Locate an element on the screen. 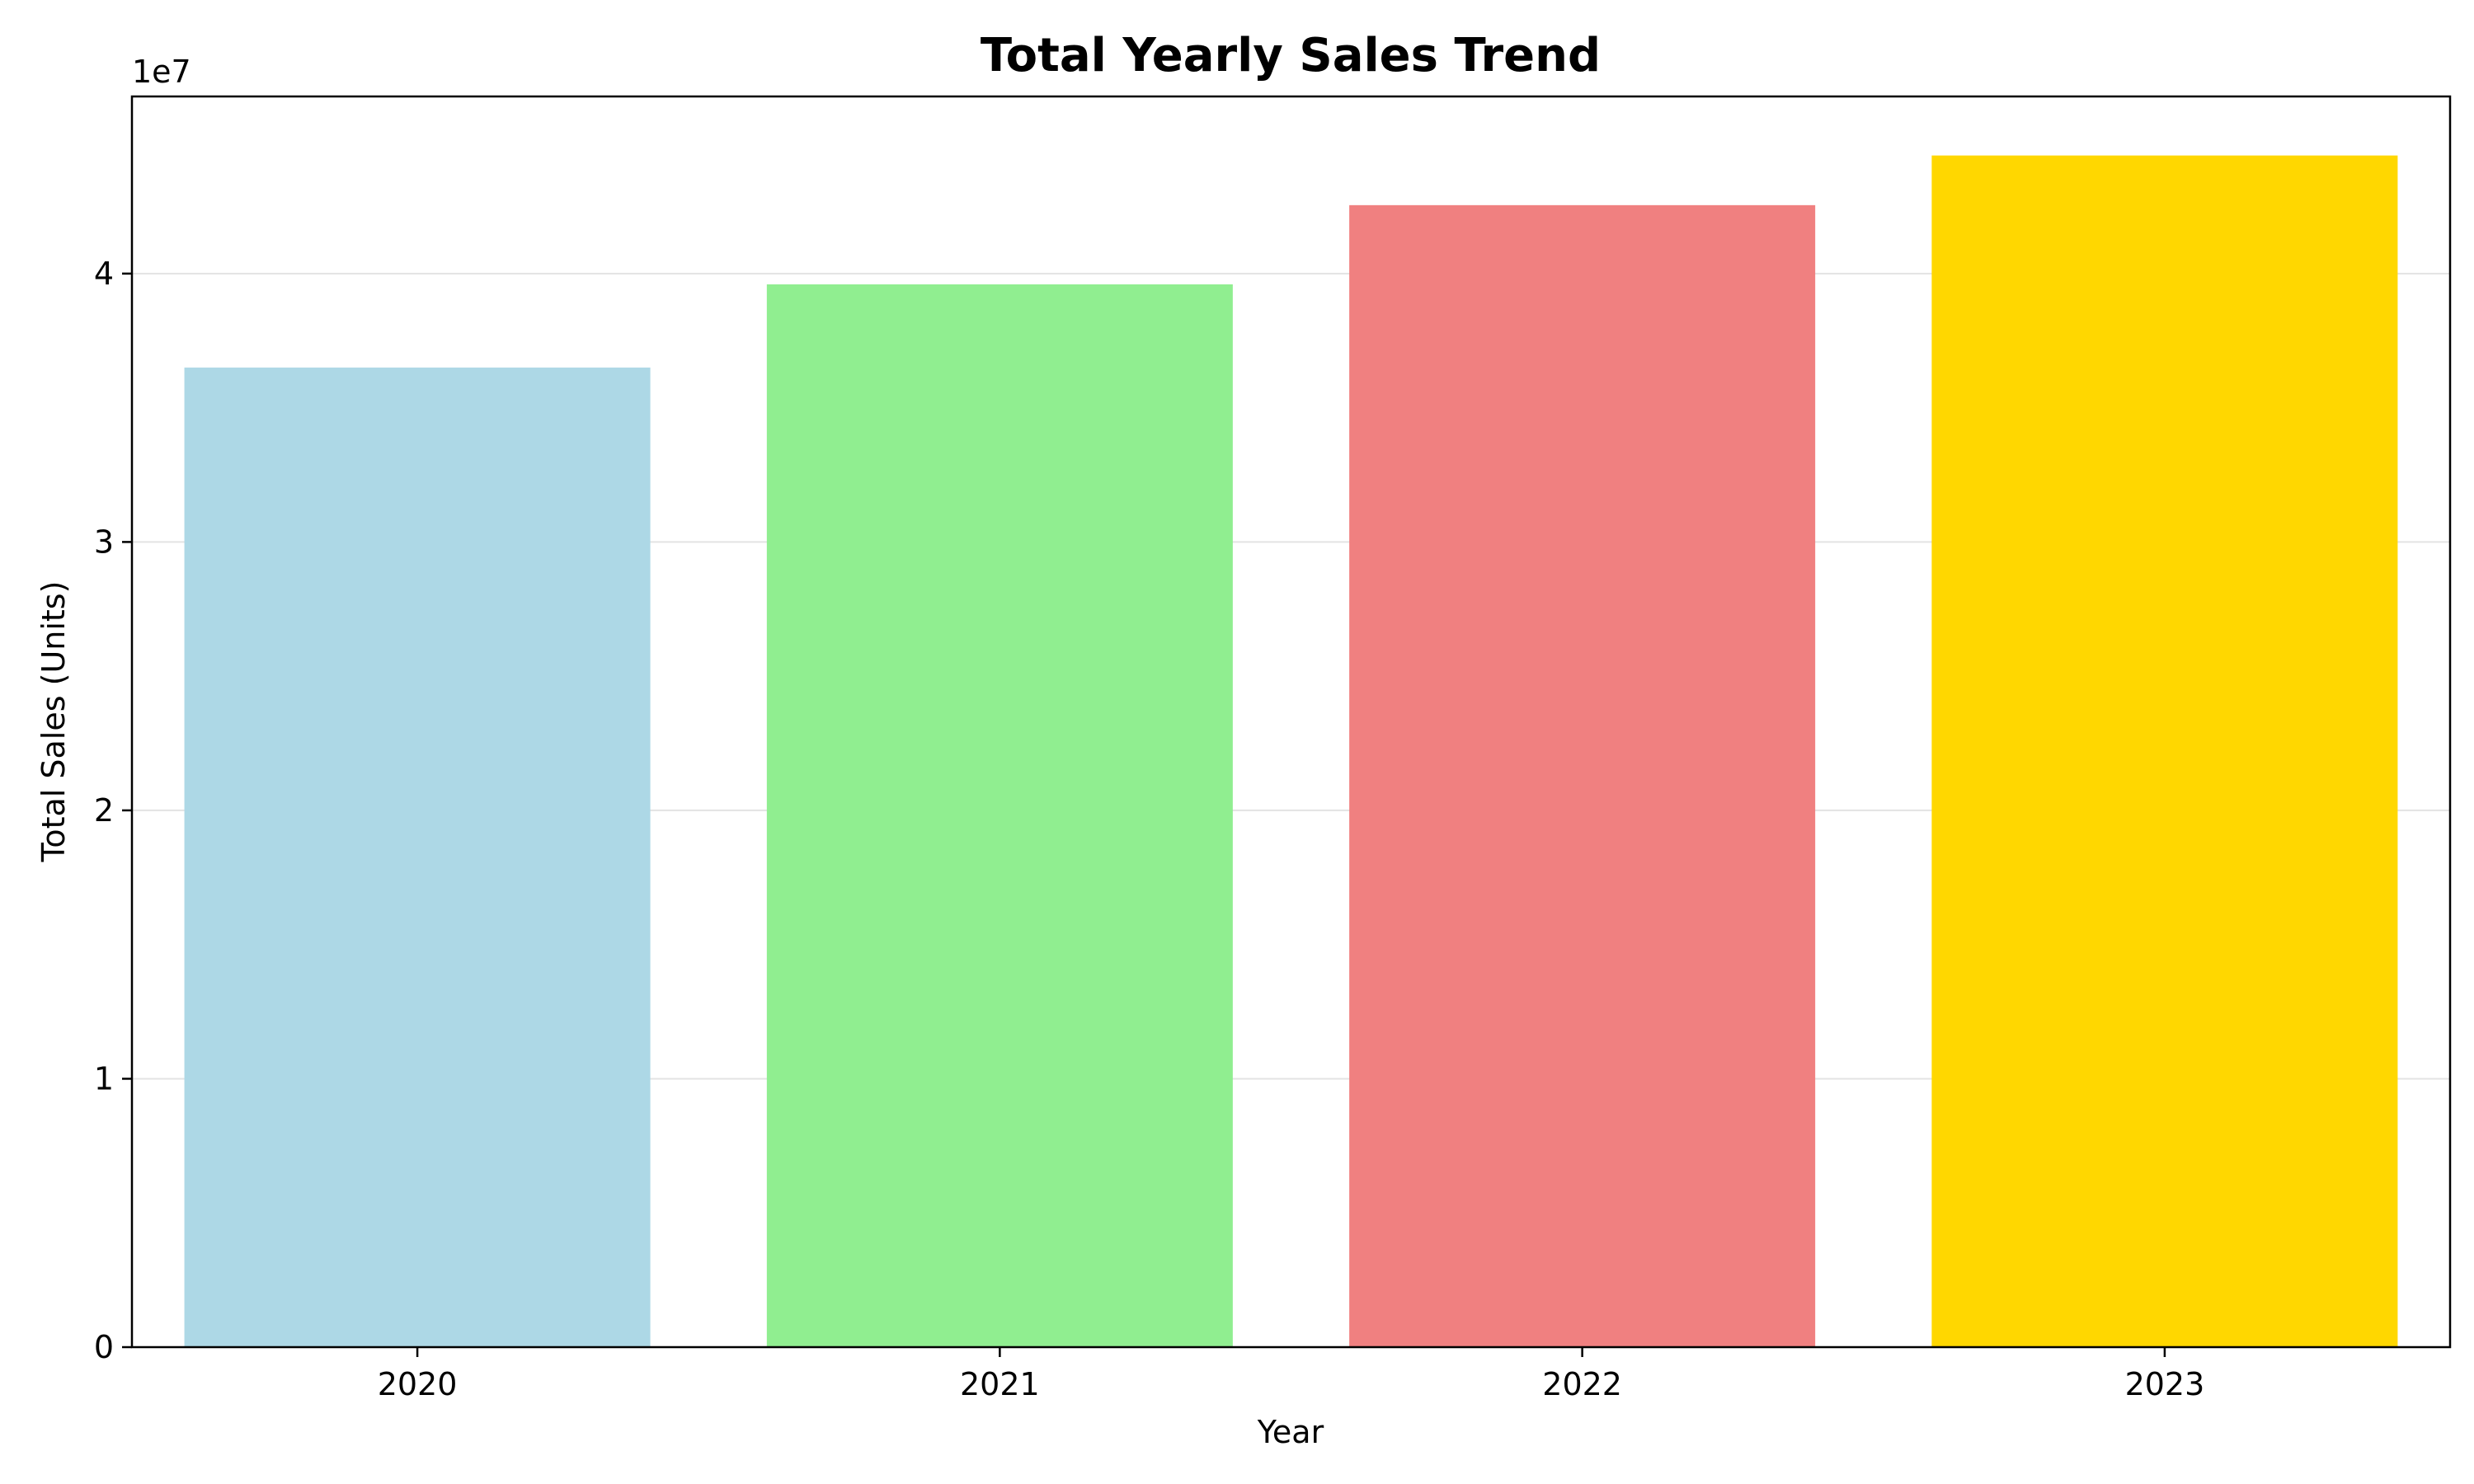 The width and height of the screenshot is (2474, 1484). x-ticks: 2020 2021 2022 2023 is located at coordinates (1291, 1374).